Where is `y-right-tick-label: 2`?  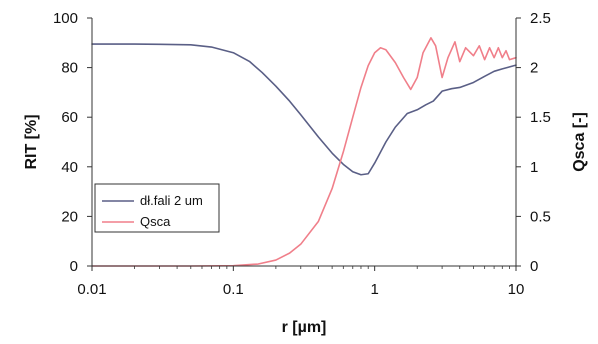 y-right-tick-label: 2 is located at coordinates (534, 68).